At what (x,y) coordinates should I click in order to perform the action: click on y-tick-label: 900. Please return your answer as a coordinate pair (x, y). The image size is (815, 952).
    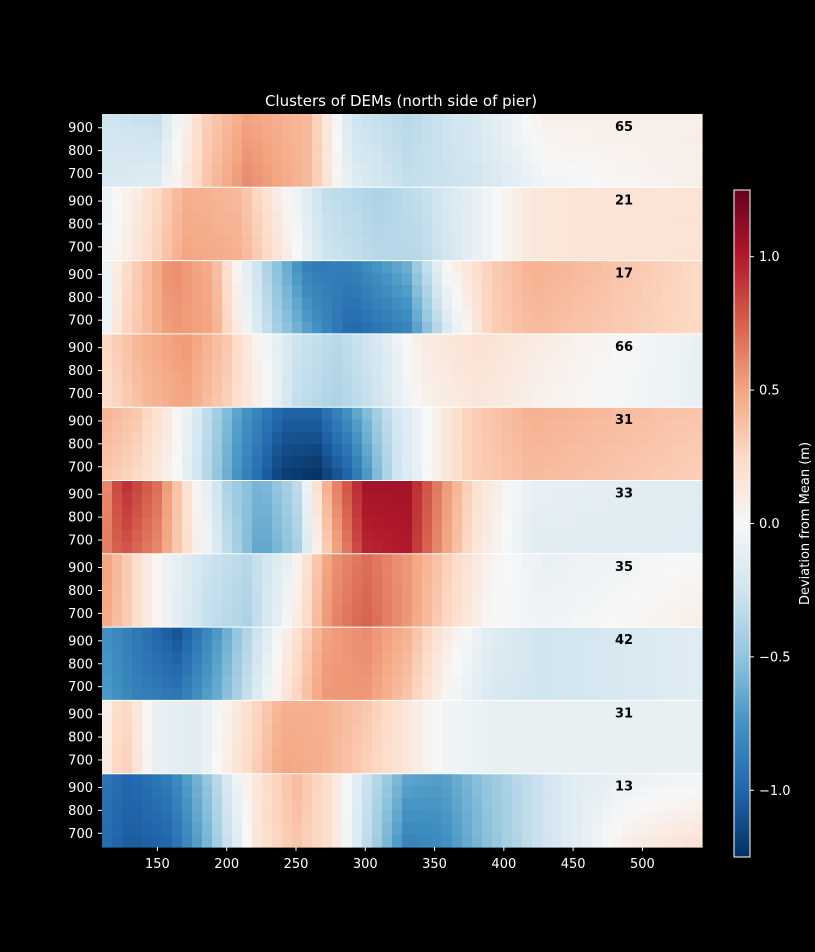
    Looking at the image, I should click on (80, 788).